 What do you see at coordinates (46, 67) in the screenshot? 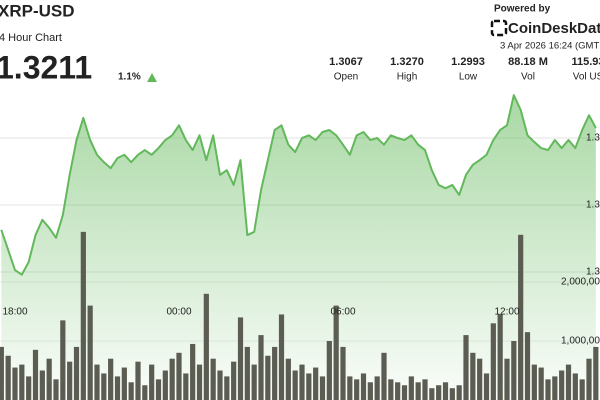
I see `price: 1.3211` at bounding box center [46, 67].